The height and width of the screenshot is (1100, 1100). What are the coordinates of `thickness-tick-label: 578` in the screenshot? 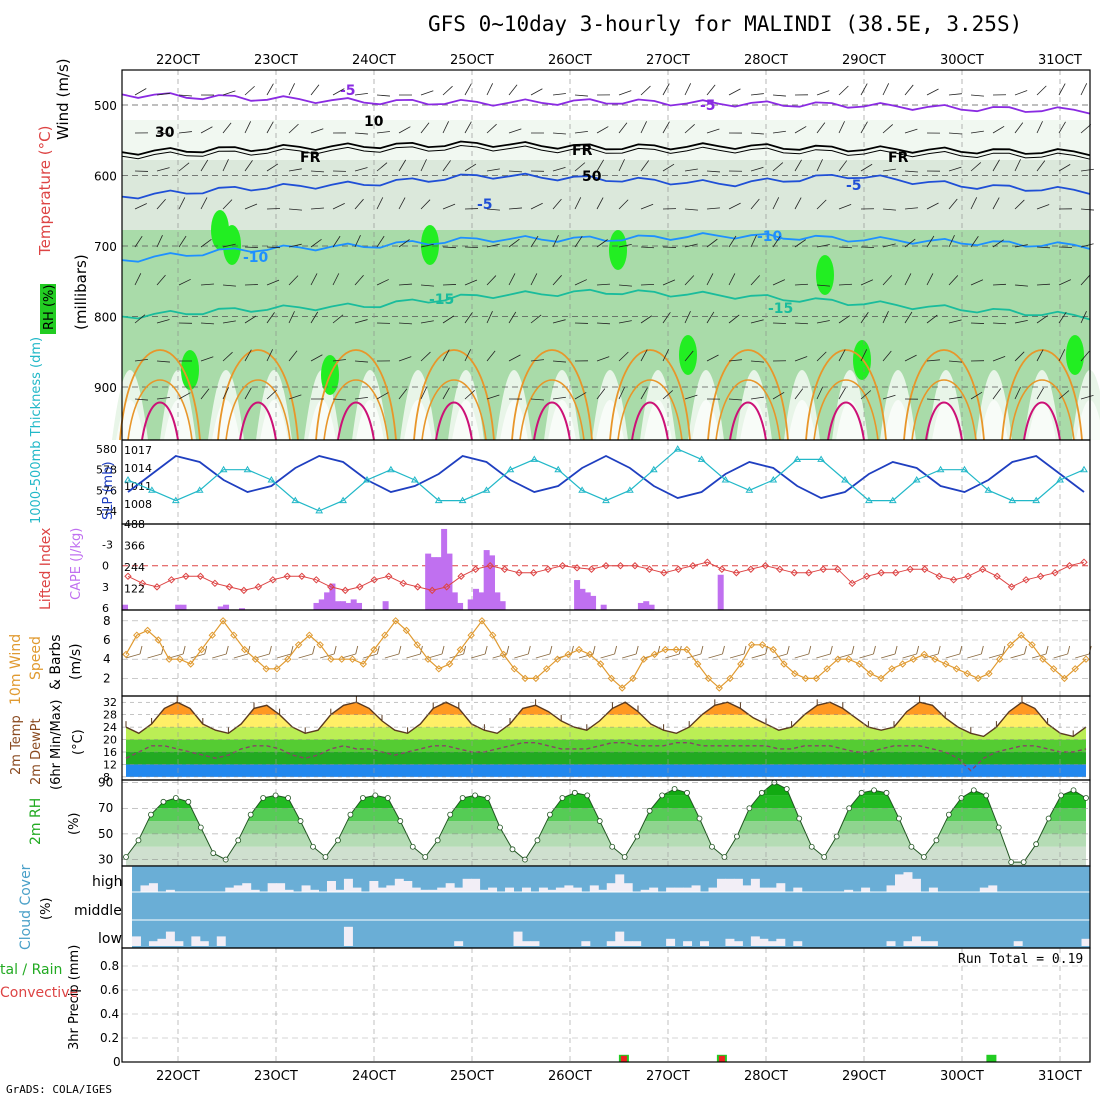 It's located at (106, 470).